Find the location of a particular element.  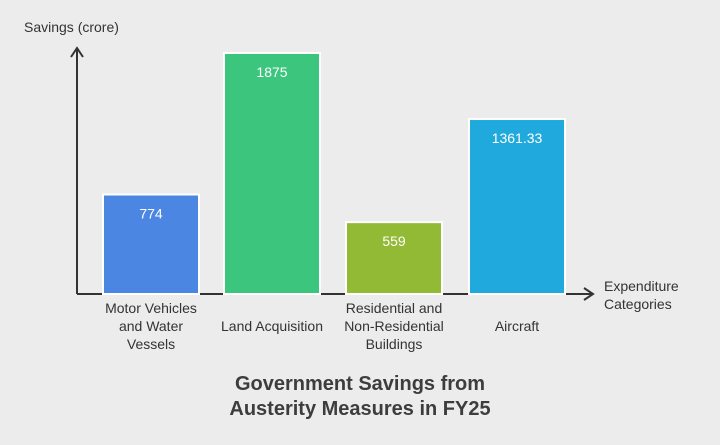

x-axis-label-line: Categories is located at coordinates (638, 304).